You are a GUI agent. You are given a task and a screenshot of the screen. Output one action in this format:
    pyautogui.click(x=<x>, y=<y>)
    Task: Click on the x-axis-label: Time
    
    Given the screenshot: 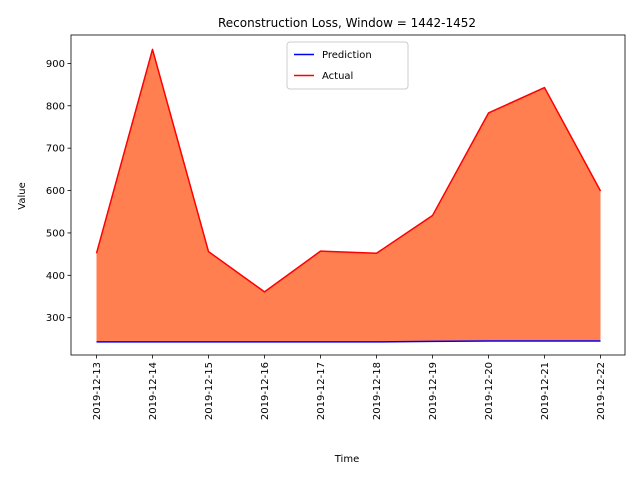 What is the action you would take?
    pyautogui.click(x=346, y=459)
    